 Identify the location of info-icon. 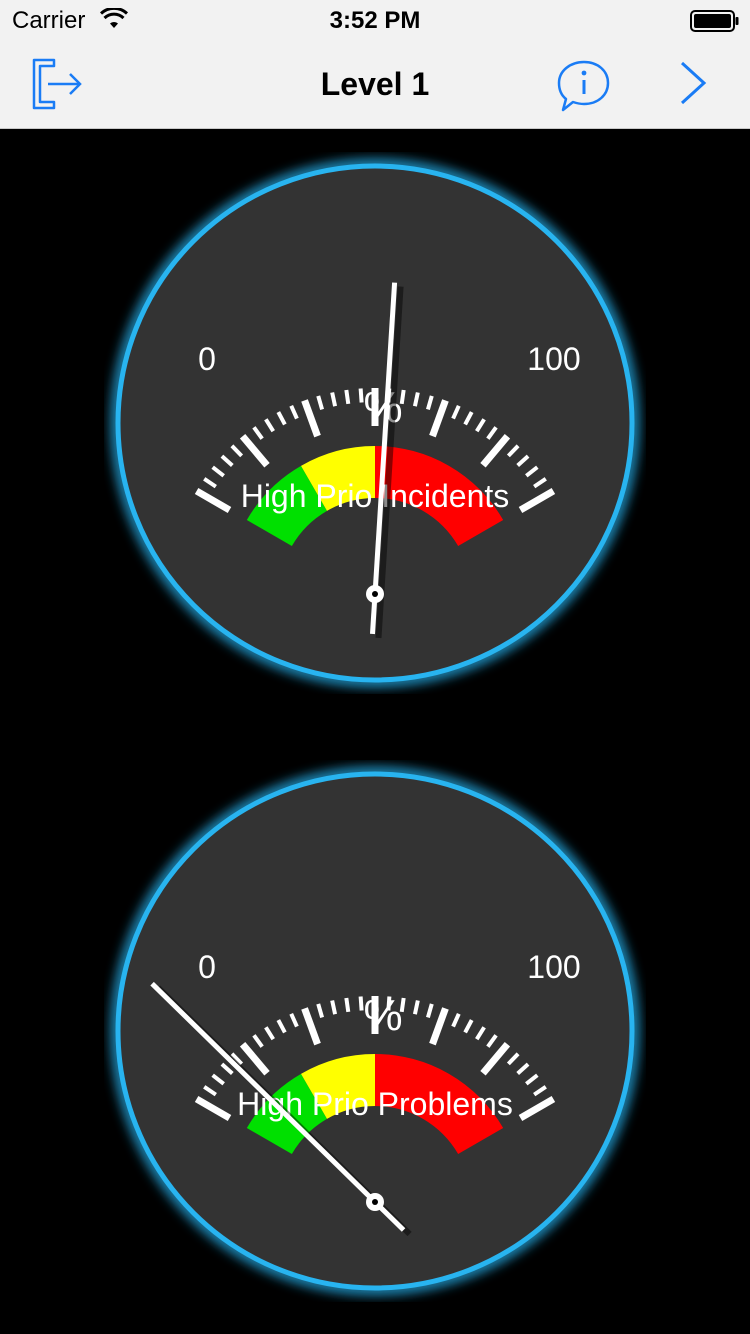
(583, 86).